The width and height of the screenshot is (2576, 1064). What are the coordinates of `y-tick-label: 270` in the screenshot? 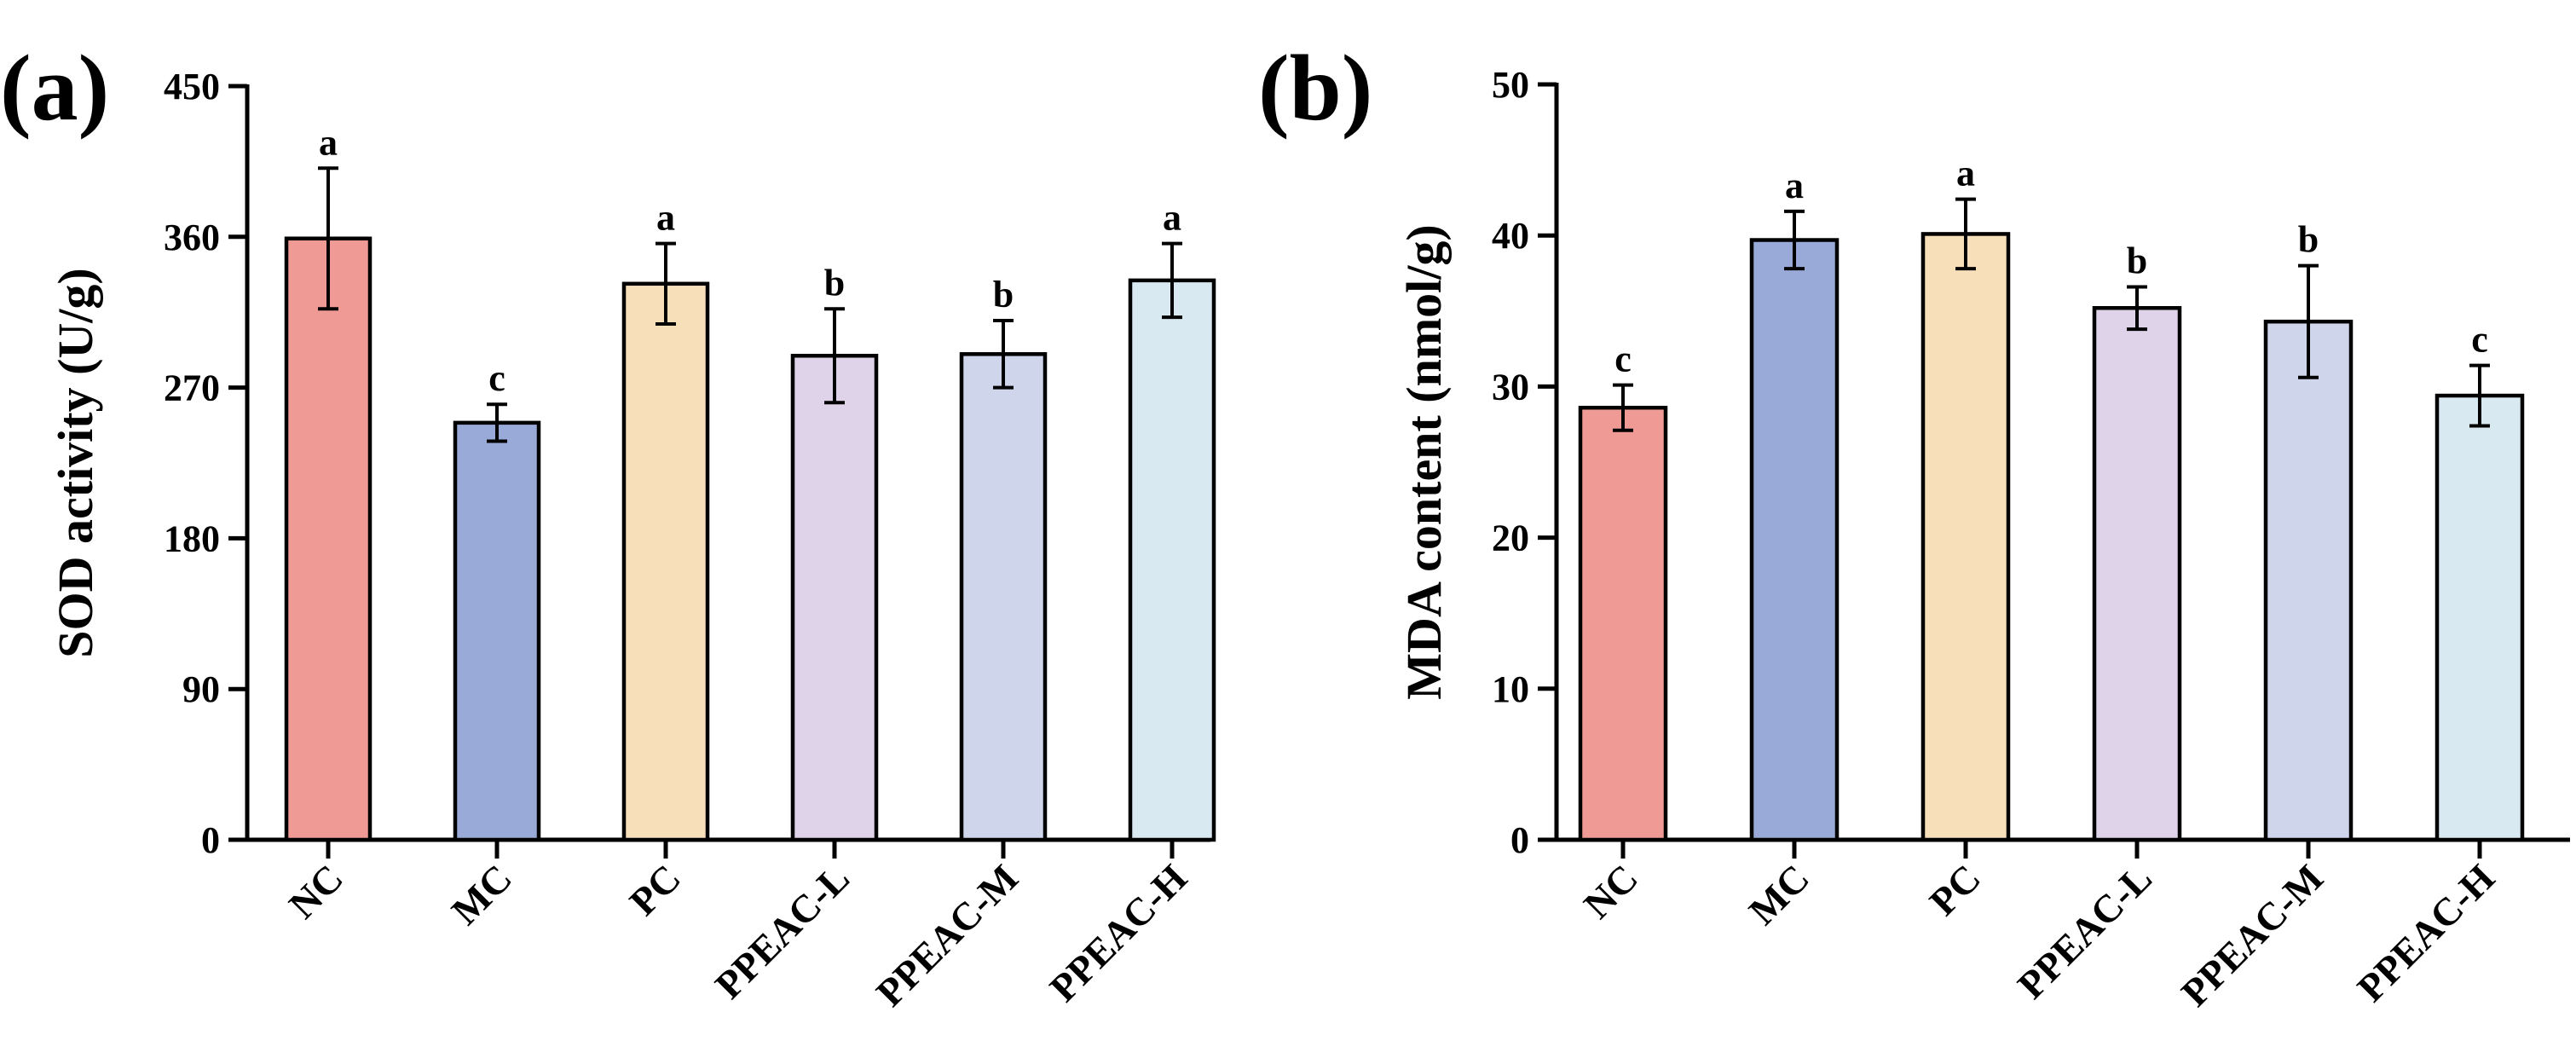 It's located at (192, 388).